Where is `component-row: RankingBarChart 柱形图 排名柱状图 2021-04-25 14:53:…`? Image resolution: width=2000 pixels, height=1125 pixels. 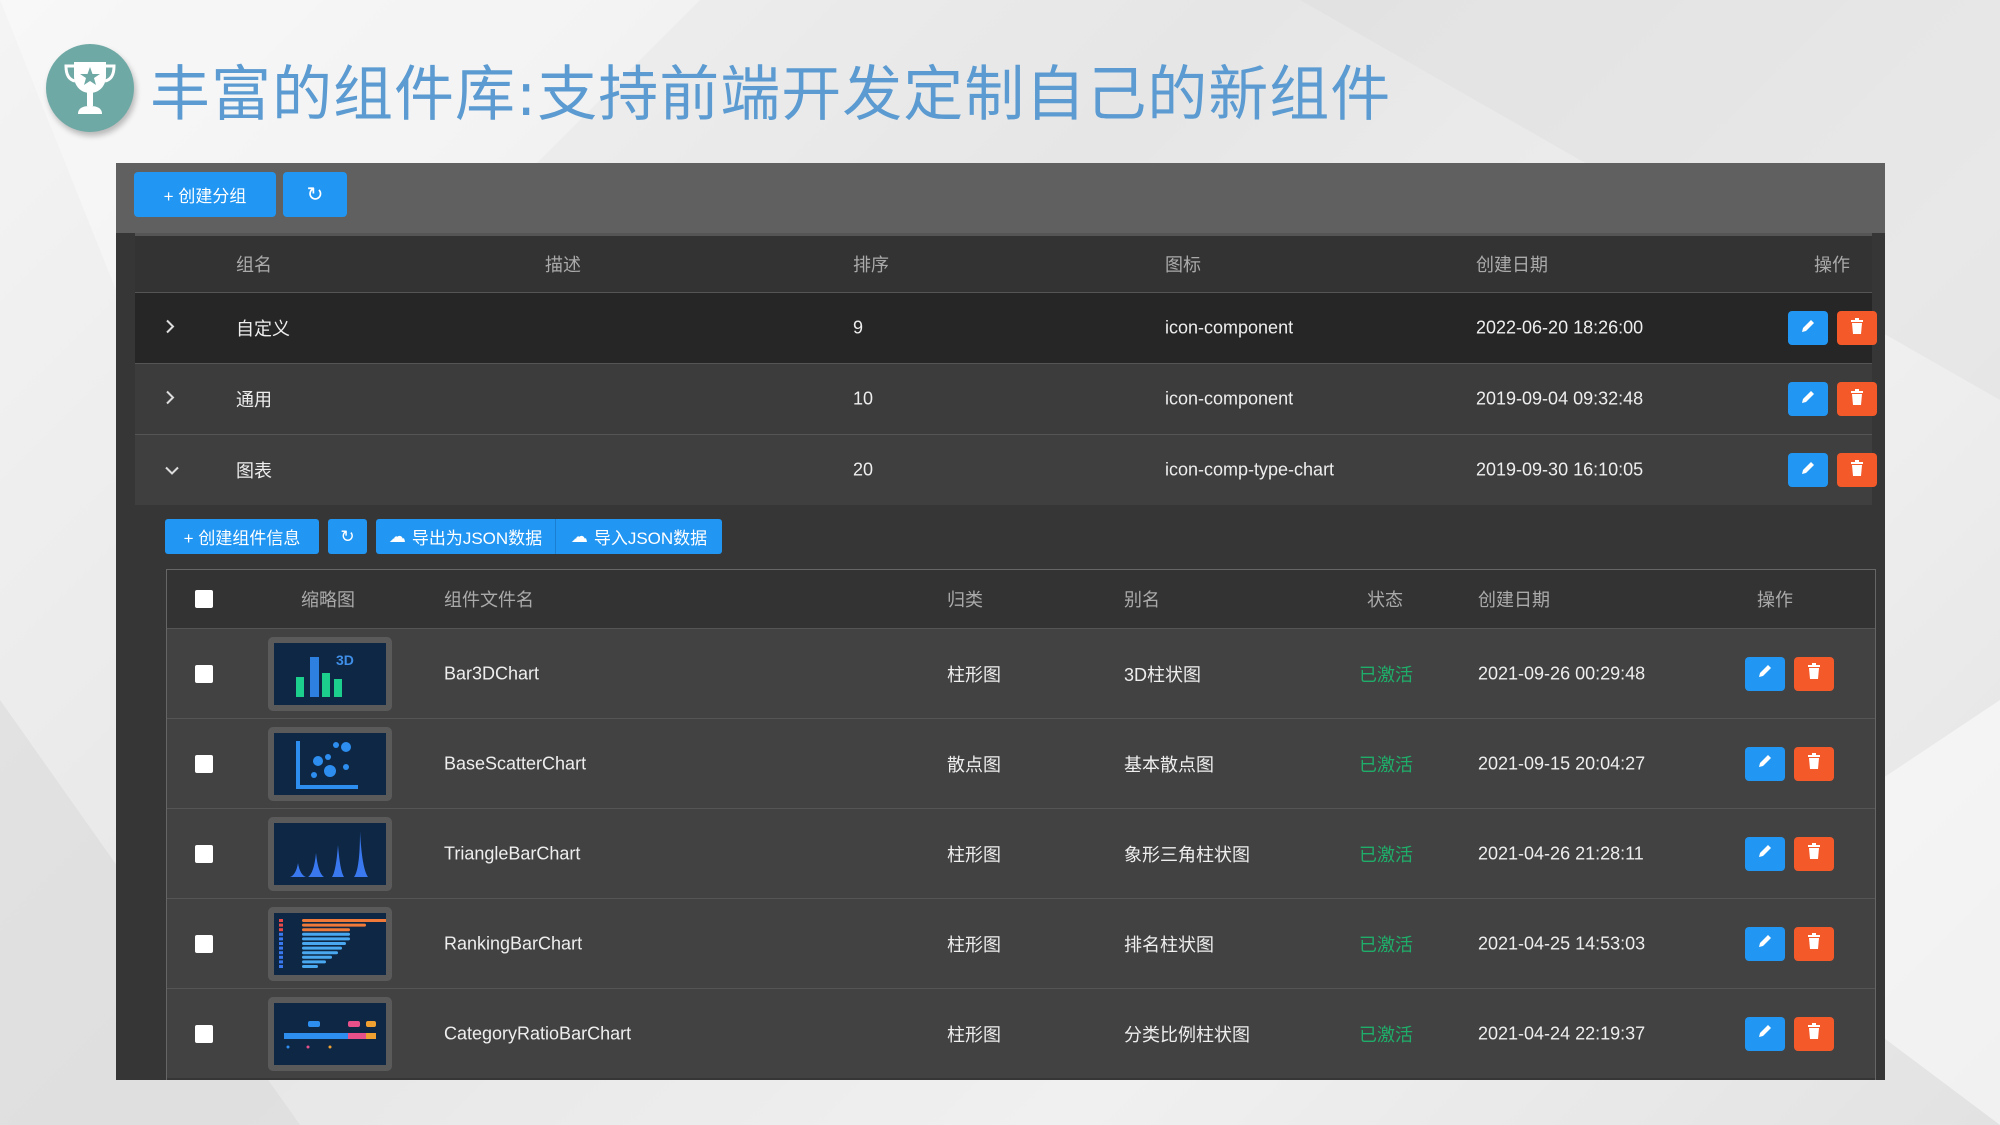
component-row: RankingBarChart 柱形图 排名柱状图 2021-04-25 14:53:… is located at coordinates (1021, 943).